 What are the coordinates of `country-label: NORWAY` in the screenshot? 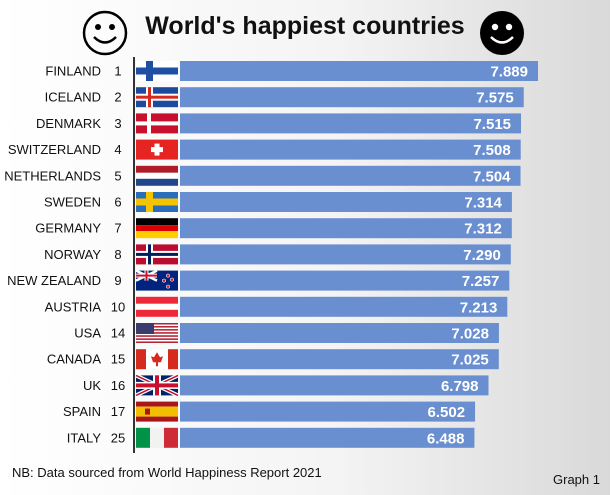 It's located at (72, 254).